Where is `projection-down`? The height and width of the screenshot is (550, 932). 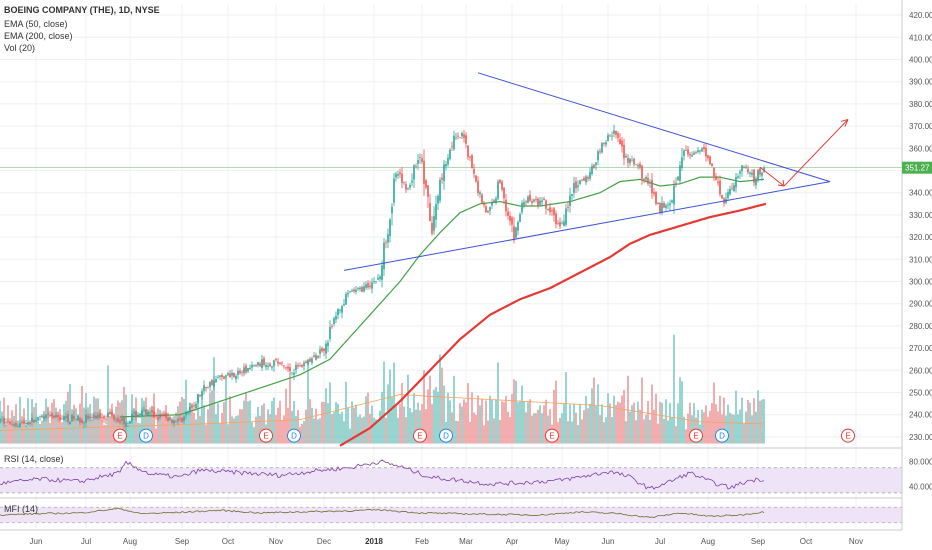 projection-down is located at coordinates (772, 176).